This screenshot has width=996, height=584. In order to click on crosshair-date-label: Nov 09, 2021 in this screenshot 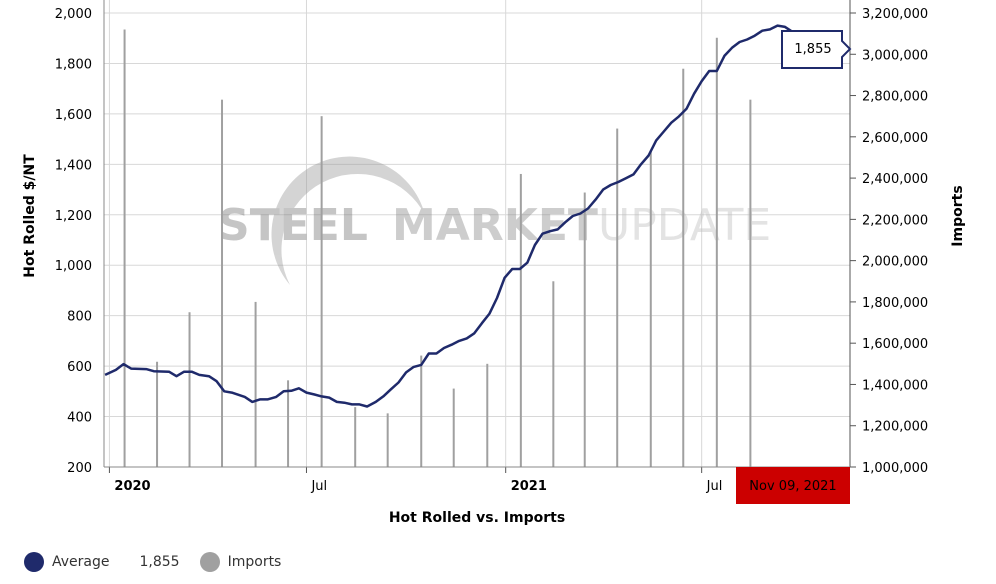, I will do `click(792, 486)`.